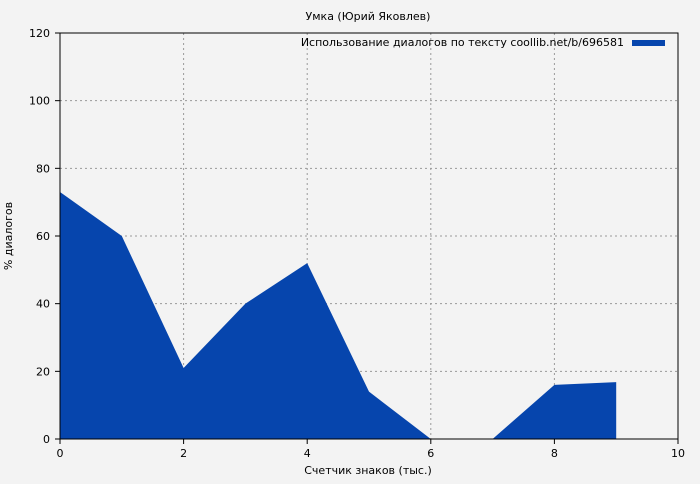  What do you see at coordinates (43, 304) in the screenshot?
I see `y-tick-label: 40` at bounding box center [43, 304].